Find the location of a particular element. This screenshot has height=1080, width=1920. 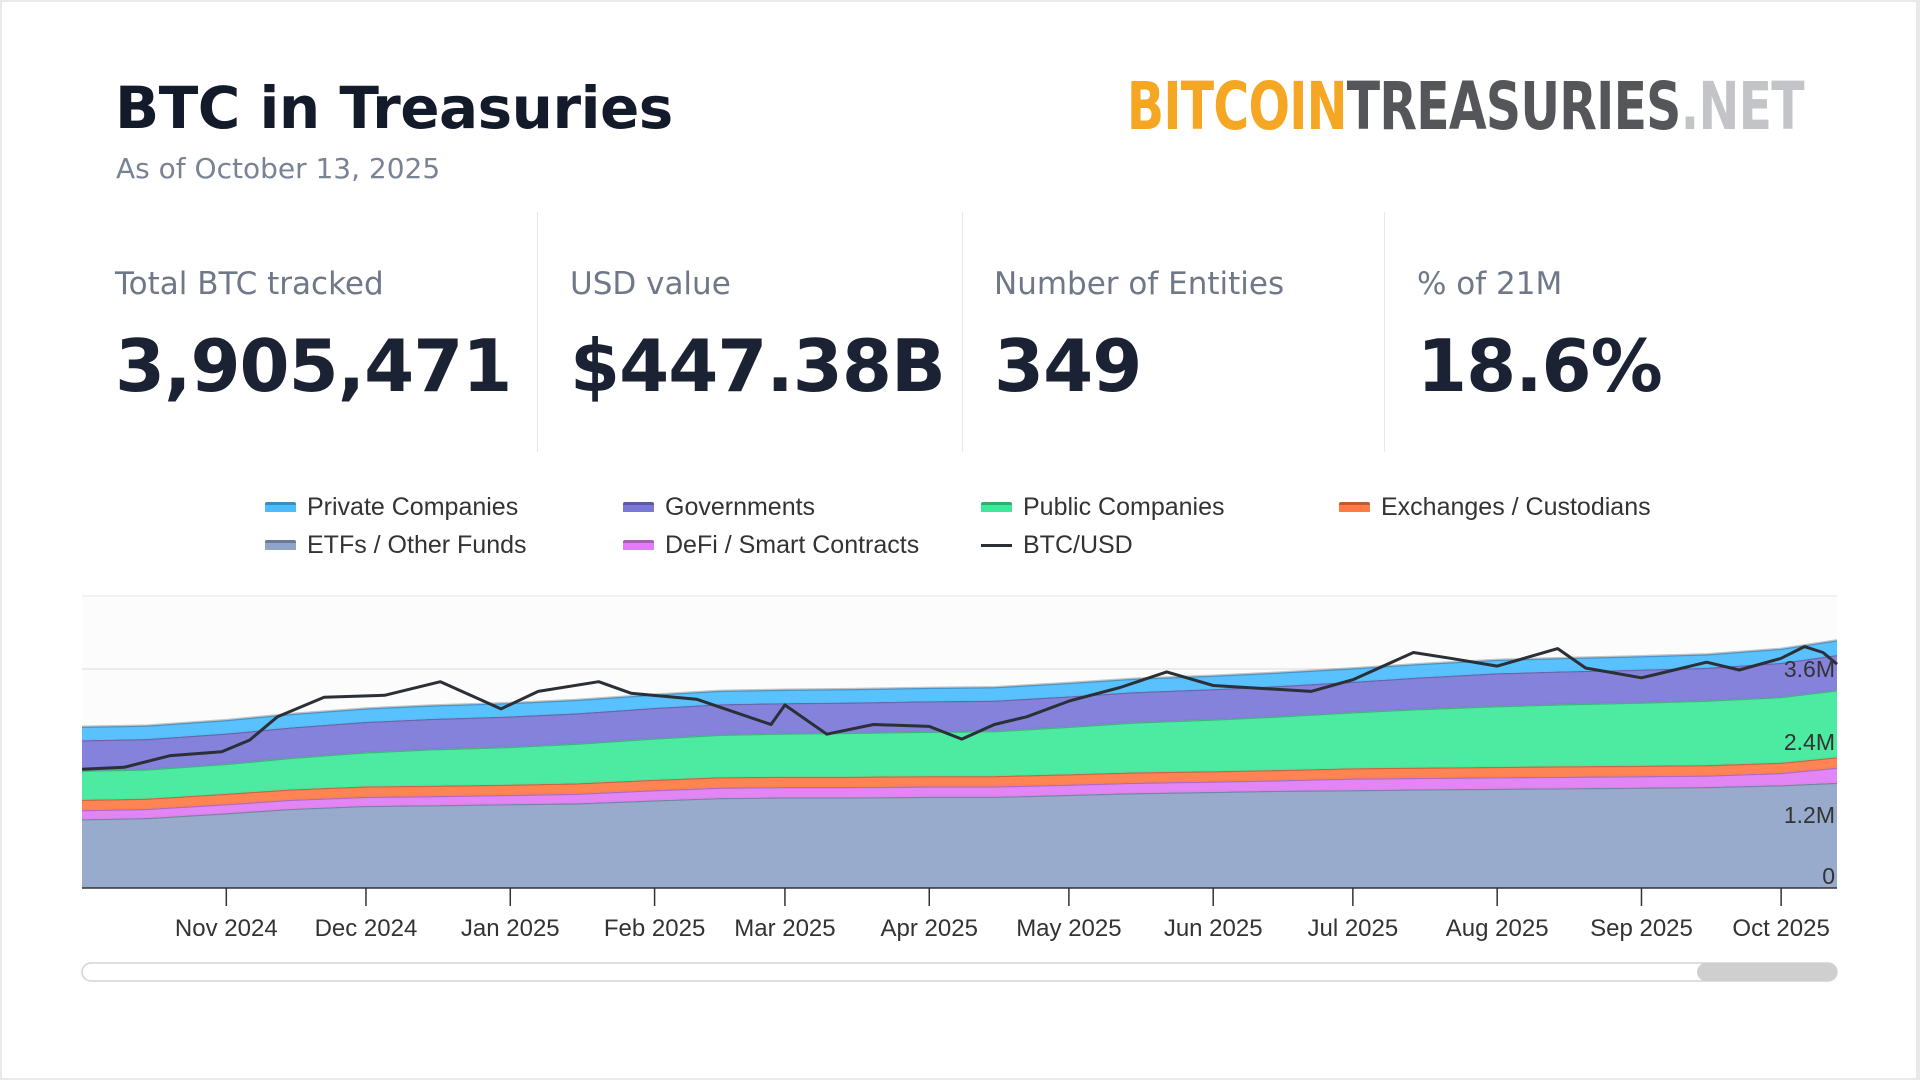

legend-item-exchanges: Exchanges / Custodians is located at coordinates (1495, 507).